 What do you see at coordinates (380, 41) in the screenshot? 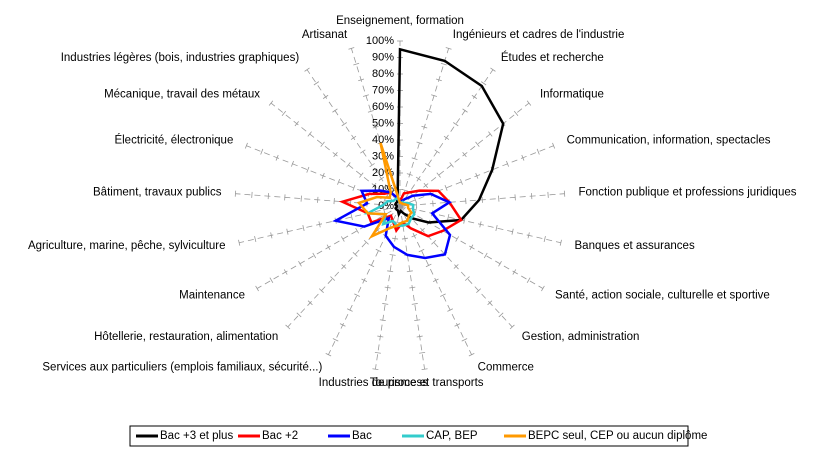
I see `y-tick-label: 100%` at bounding box center [380, 41].